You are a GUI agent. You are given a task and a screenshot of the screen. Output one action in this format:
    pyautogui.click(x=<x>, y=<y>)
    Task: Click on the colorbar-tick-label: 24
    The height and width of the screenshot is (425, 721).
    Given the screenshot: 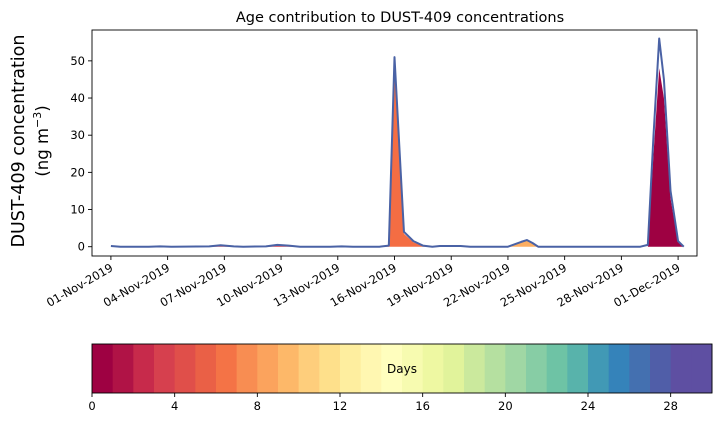 What is the action you would take?
    pyautogui.click(x=588, y=406)
    